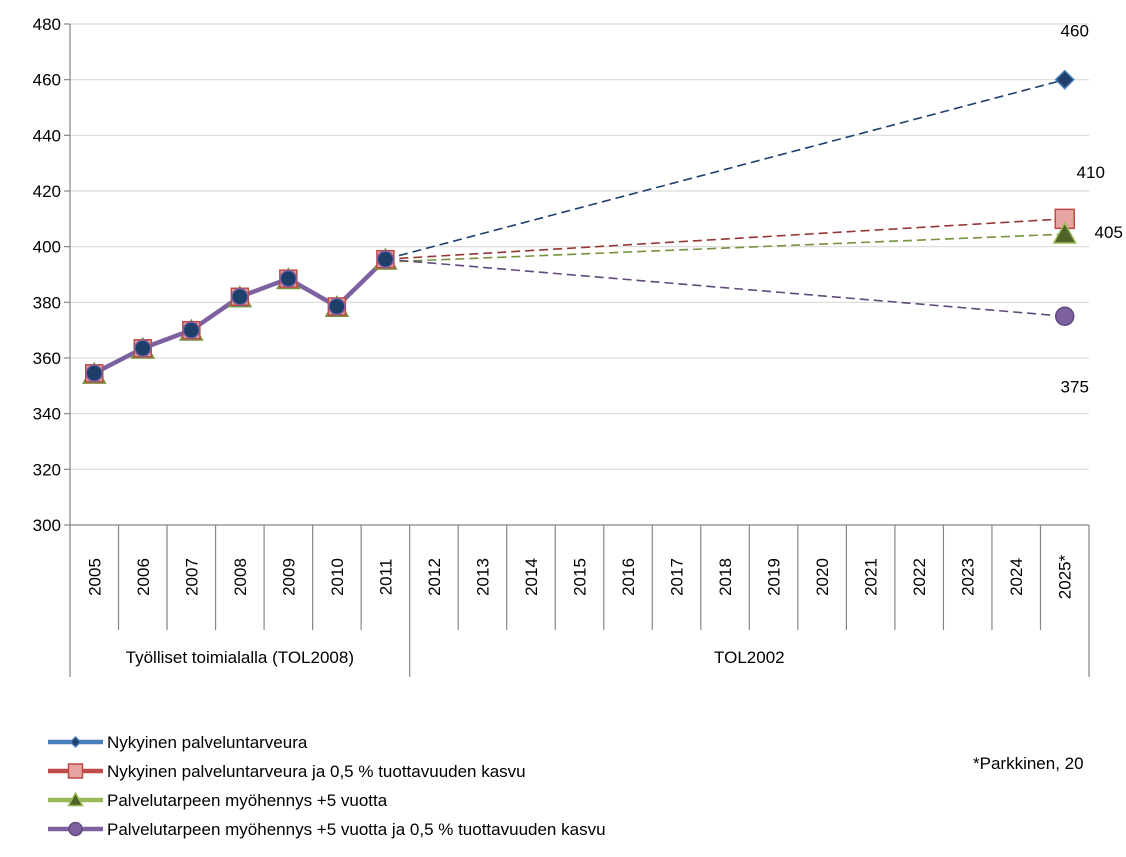 The height and width of the screenshot is (857, 1126). What do you see at coordinates (1109, 232) in the screenshot?
I see `end-value-label: 405` at bounding box center [1109, 232].